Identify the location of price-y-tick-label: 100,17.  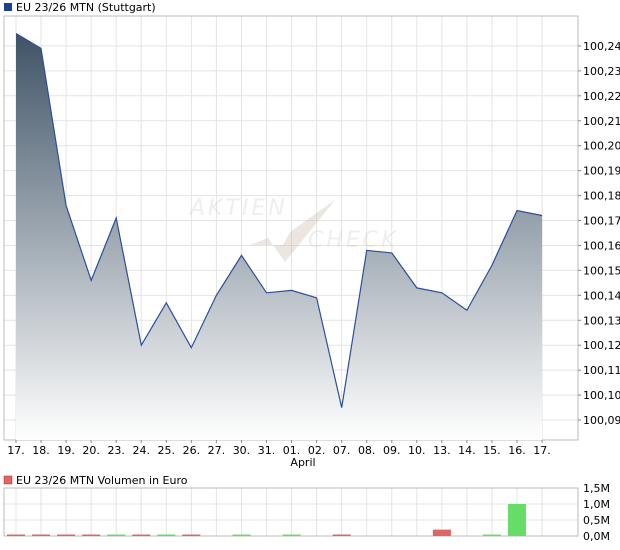
(601, 221).